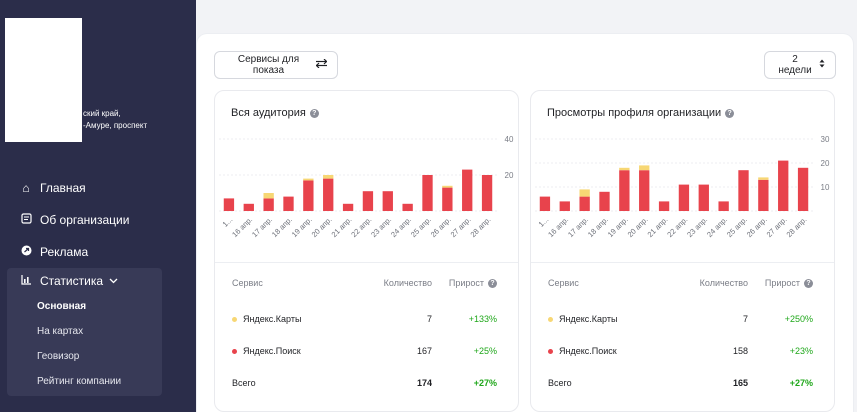 Image resolution: width=857 pixels, height=412 pixels. Describe the element at coordinates (381, 227) in the screenshot. I see `x-tick-label: 23 апр.` at that location.